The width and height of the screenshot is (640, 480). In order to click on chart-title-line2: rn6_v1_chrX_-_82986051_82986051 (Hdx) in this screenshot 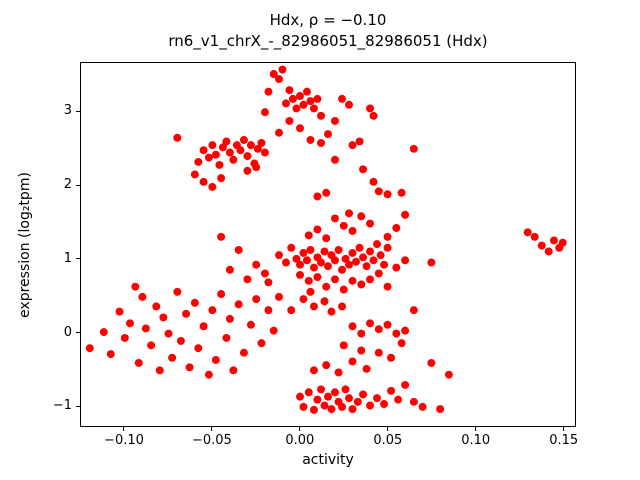, I will do `click(328, 41)`.